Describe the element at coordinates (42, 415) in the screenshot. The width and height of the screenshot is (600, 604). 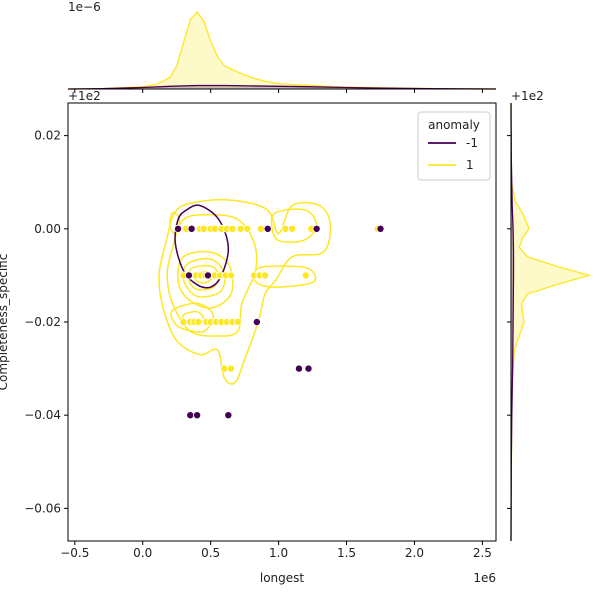
I see `y-tick-label: −0.04` at that location.